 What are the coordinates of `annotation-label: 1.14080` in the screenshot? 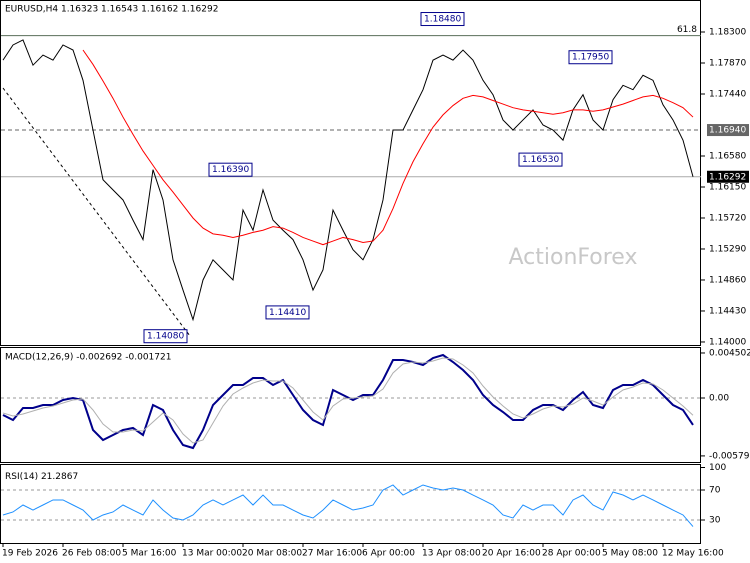 It's located at (165, 337).